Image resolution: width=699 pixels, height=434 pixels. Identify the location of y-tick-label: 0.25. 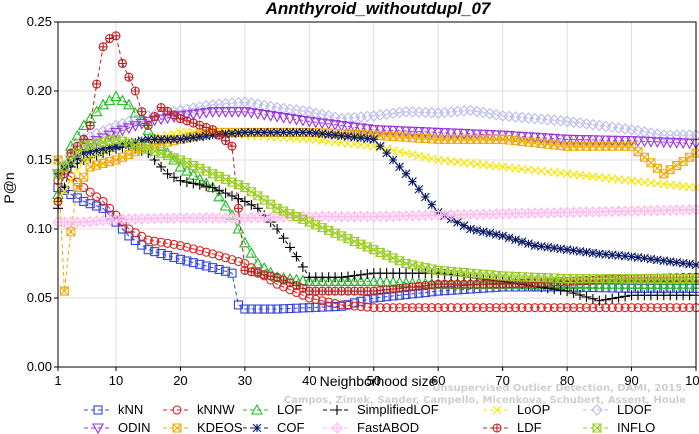
(39, 21).